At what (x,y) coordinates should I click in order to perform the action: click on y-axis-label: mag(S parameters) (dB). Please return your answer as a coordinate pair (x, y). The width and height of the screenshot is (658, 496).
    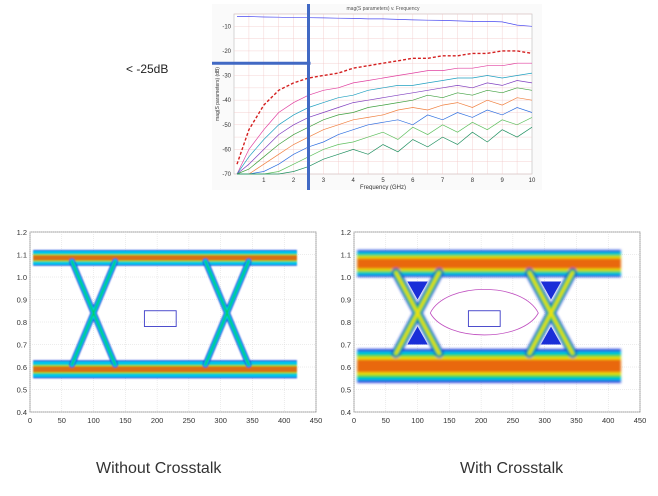
    Looking at the image, I should click on (218, 94).